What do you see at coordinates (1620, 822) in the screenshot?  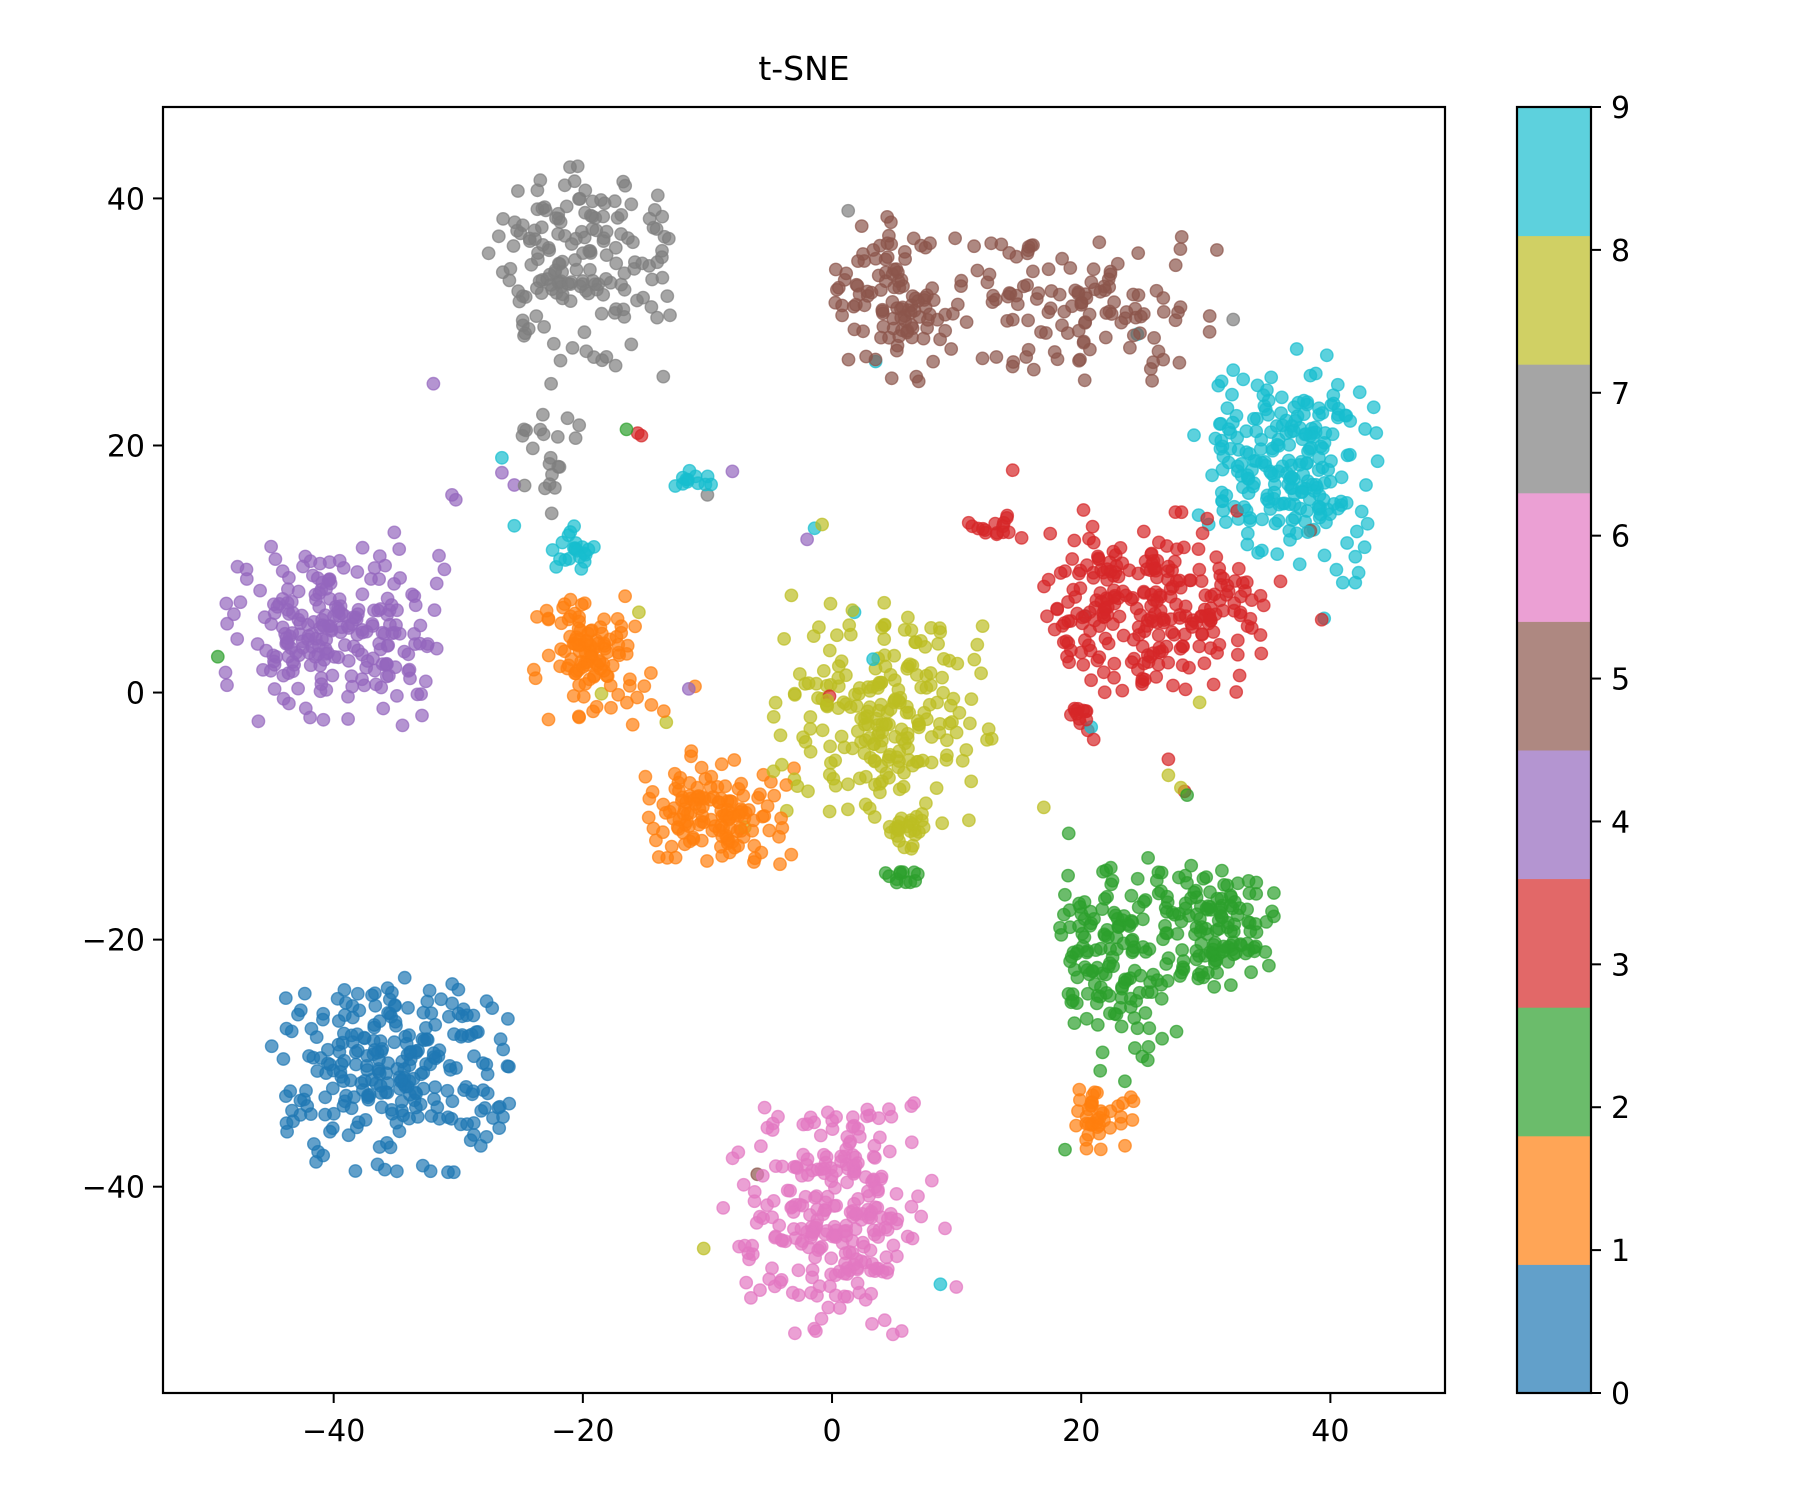 I see `colorbar-tick-label: 4` at bounding box center [1620, 822].